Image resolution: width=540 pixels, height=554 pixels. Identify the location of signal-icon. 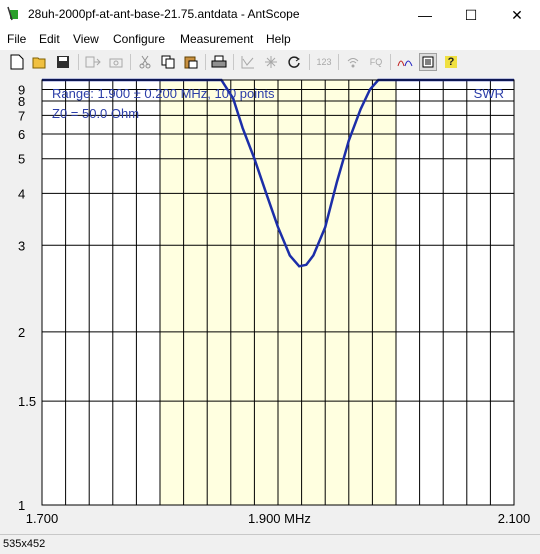
(353, 62).